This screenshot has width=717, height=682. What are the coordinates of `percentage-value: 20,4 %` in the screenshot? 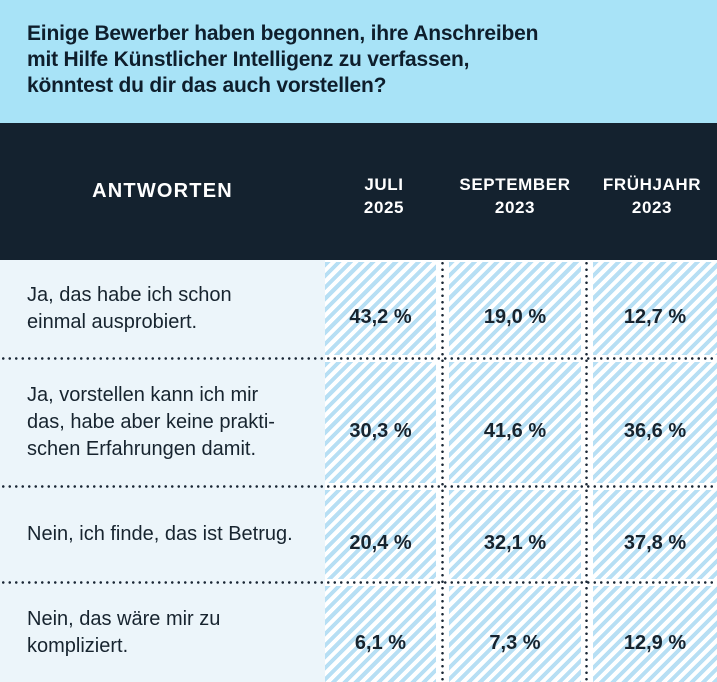 It's located at (380, 543).